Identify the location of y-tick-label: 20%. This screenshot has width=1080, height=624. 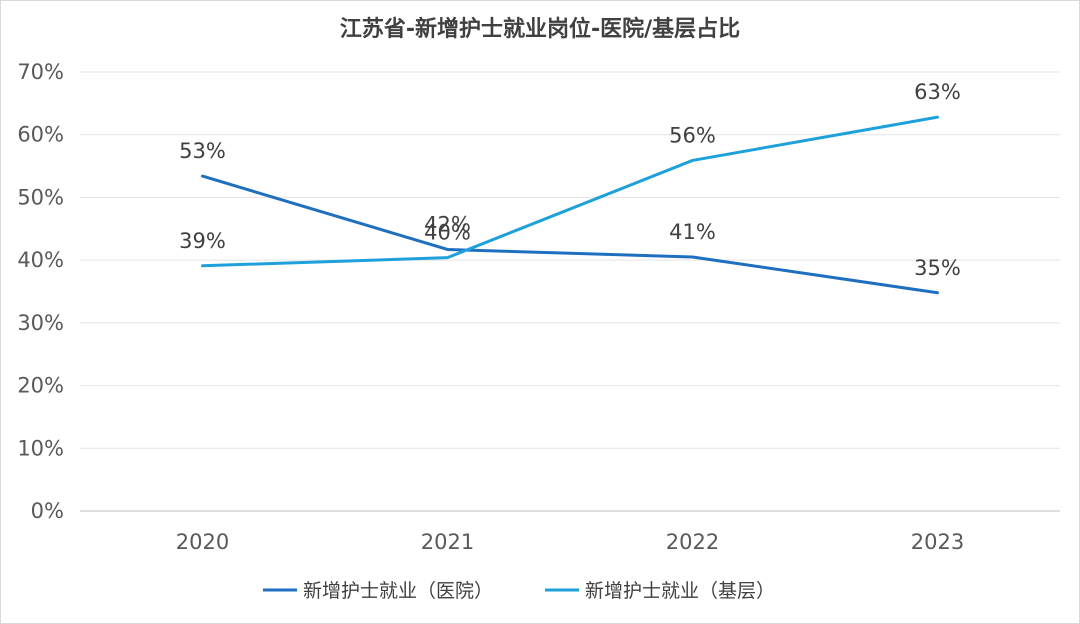
(40, 386).